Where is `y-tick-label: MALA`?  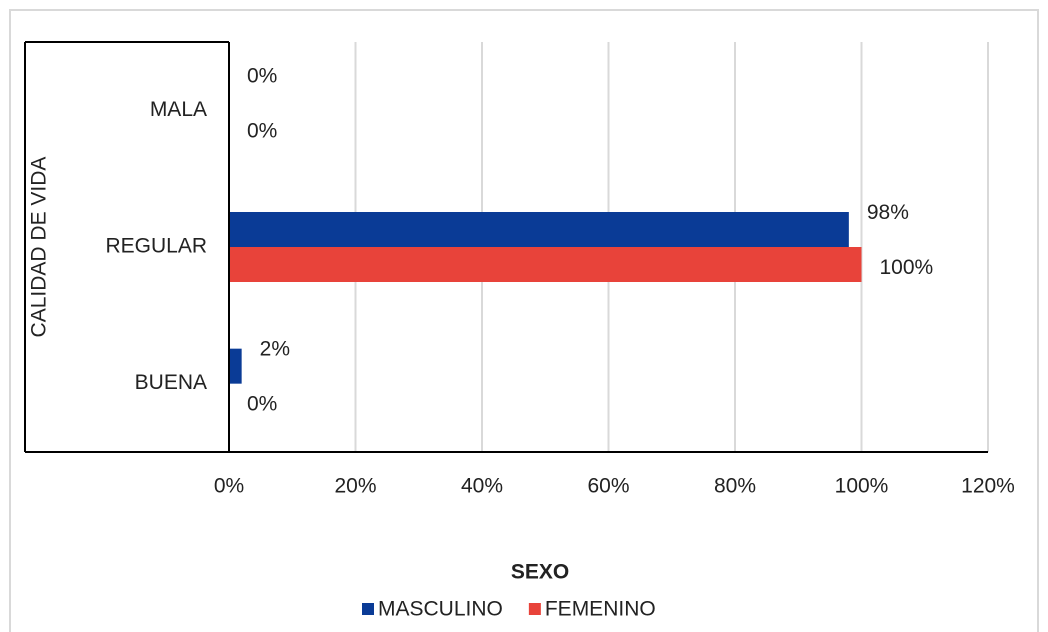
y-tick-label: MALA is located at coordinates (178, 109).